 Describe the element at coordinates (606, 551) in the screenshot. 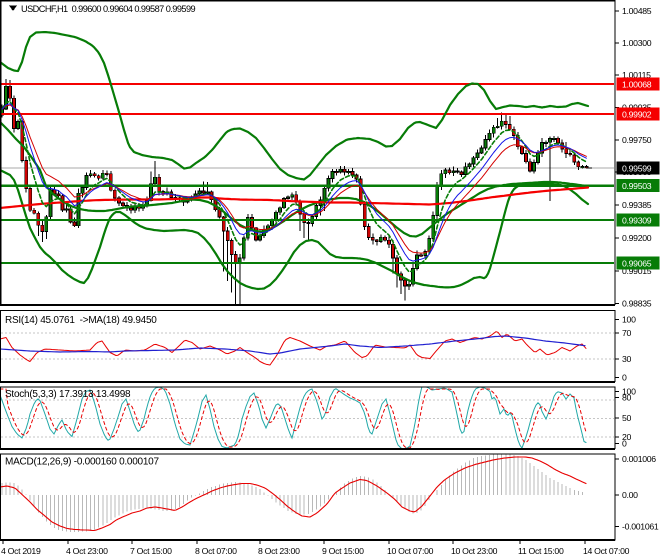

I see `svg-text: 14 Oct 07:00` at that location.